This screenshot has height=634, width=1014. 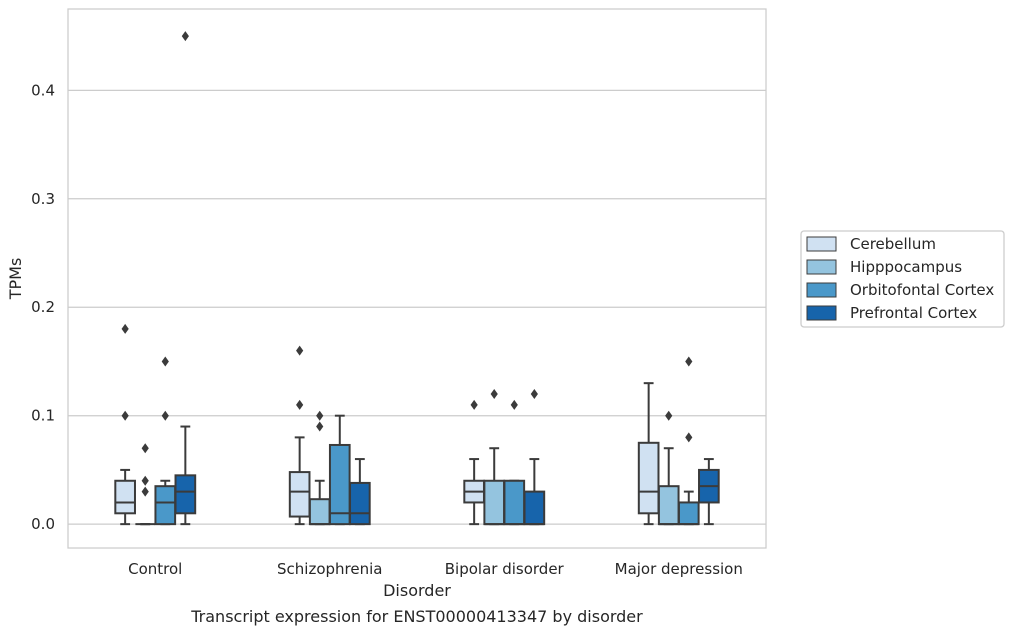 What do you see at coordinates (417, 590) in the screenshot?
I see `x-axis-title: Disorder` at bounding box center [417, 590].